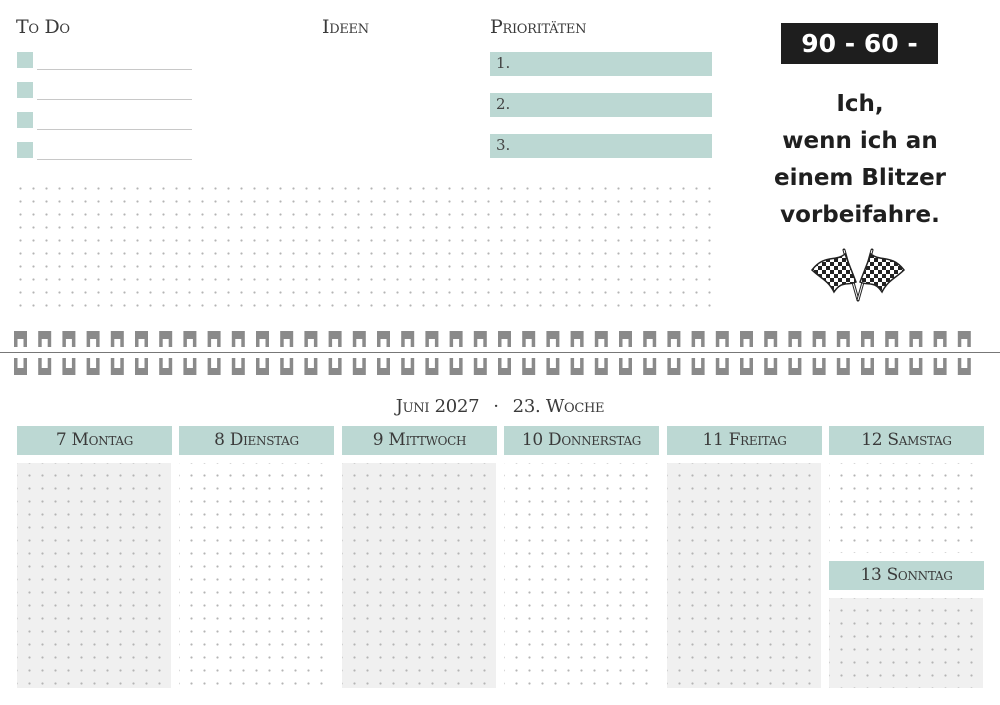  What do you see at coordinates (419, 440) in the screenshot?
I see `day-header-mittwoch: 9 Mittwoch` at bounding box center [419, 440].